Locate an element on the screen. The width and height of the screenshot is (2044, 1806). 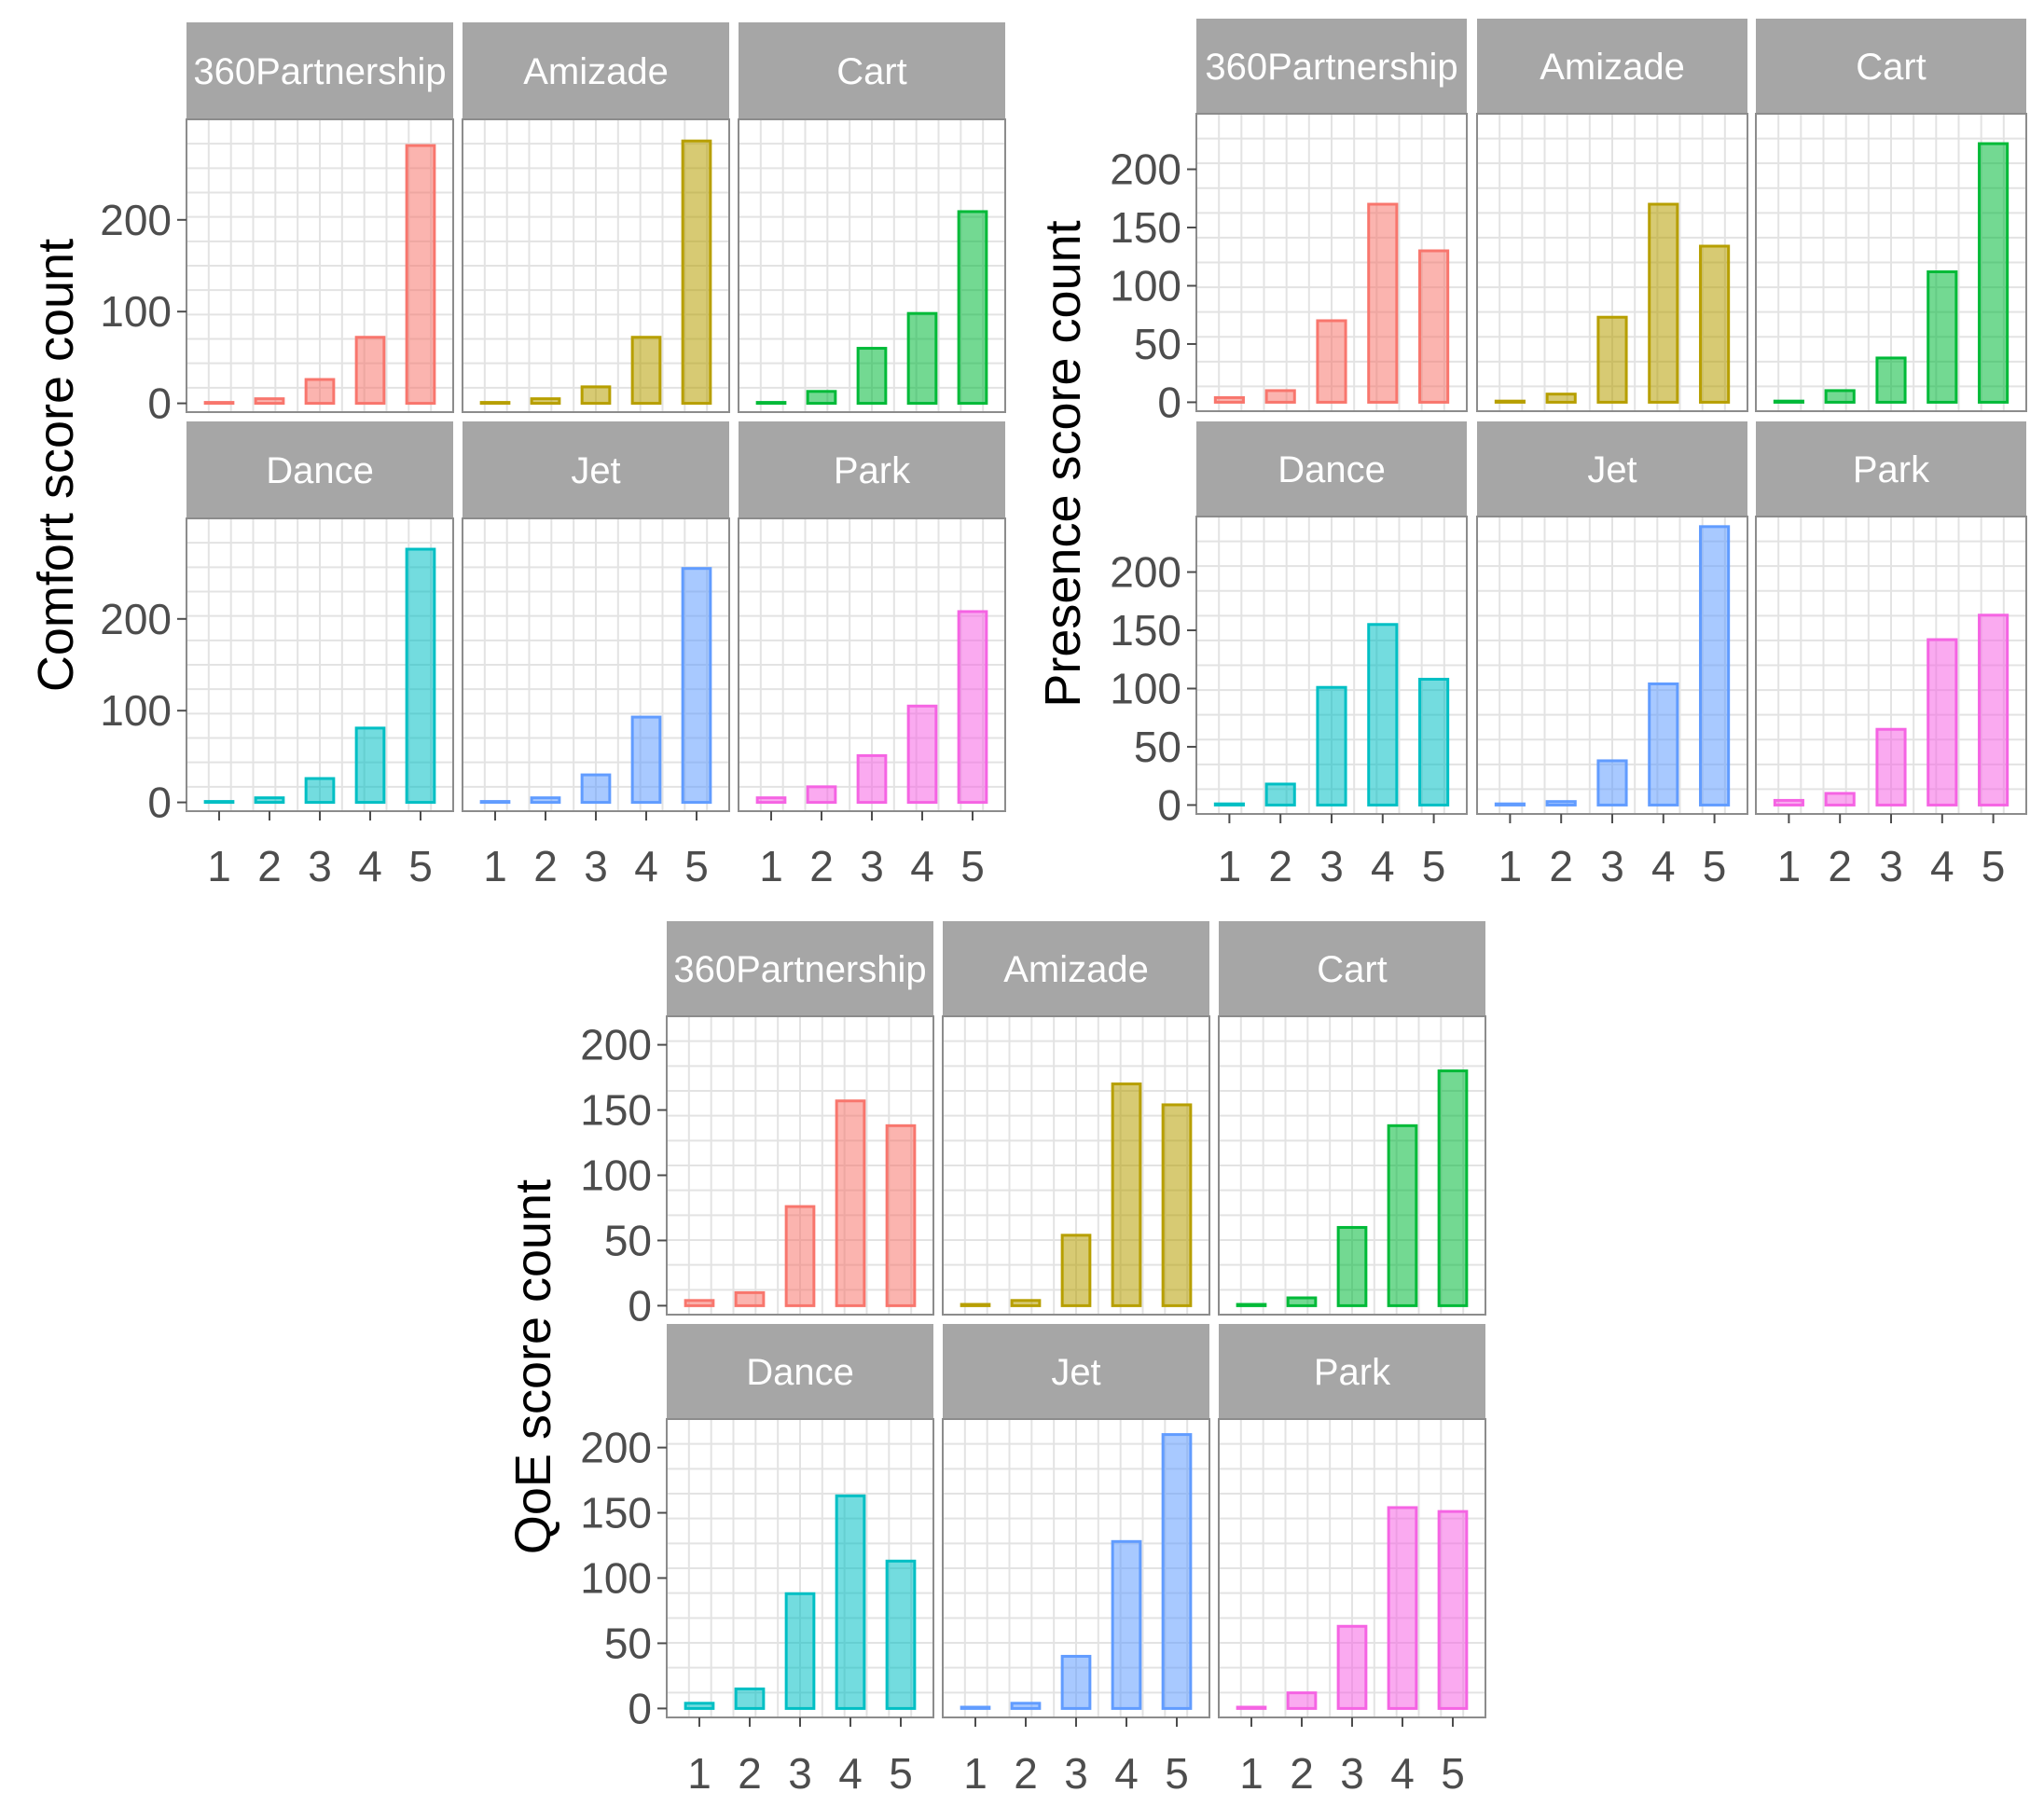
facet-strip-label: Amizade is located at coordinates (1076, 969).